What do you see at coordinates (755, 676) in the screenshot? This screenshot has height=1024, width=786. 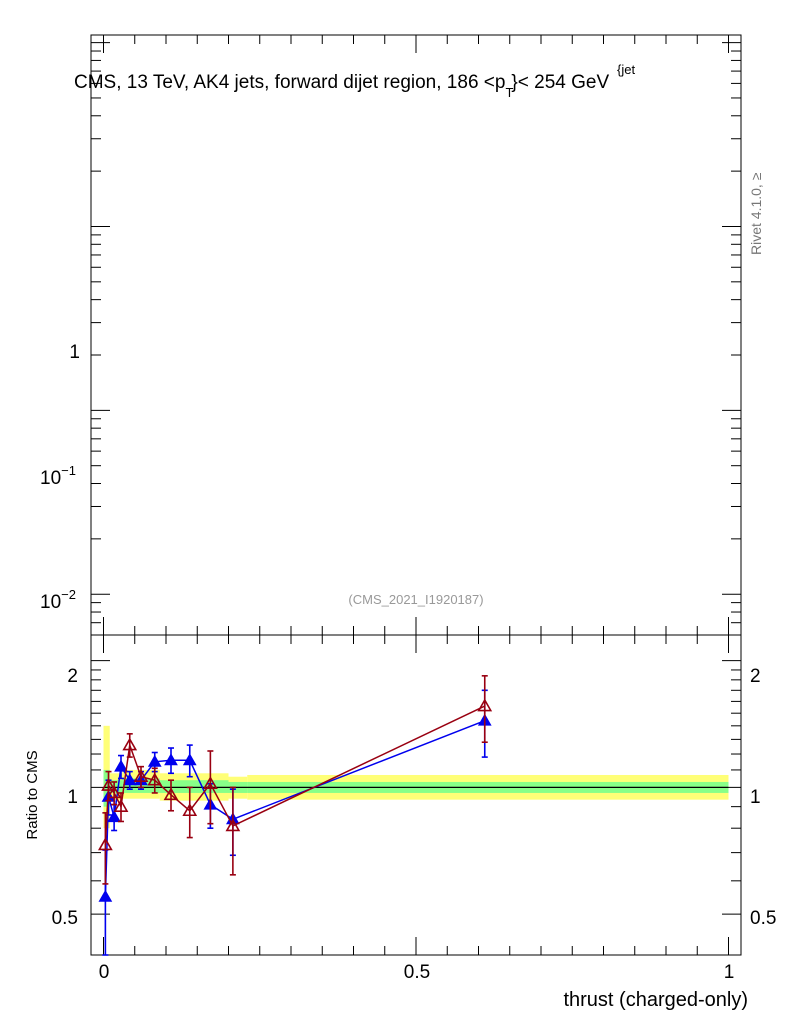 I see `ratio-ytick-label-2-right: 2` at bounding box center [755, 676].